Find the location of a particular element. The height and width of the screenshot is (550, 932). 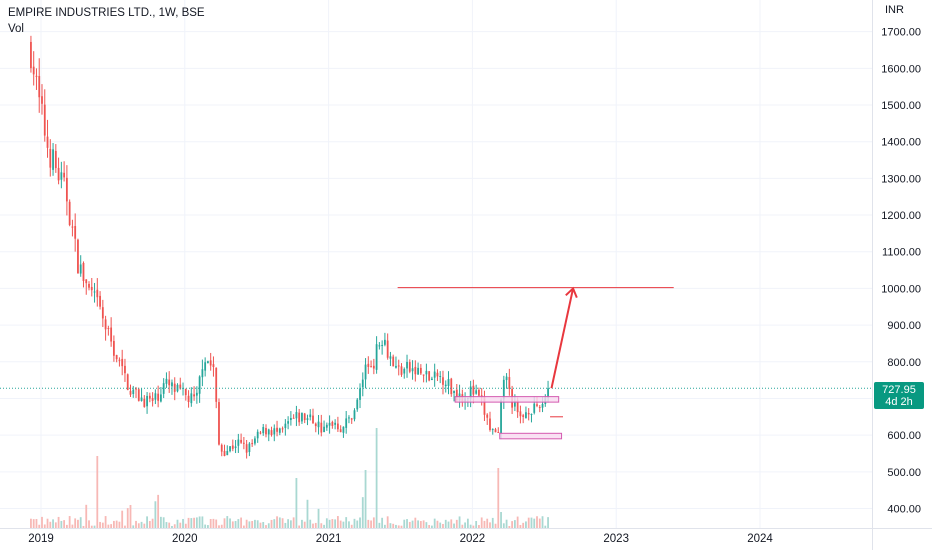

x-tick-label: 2021 is located at coordinates (329, 539).